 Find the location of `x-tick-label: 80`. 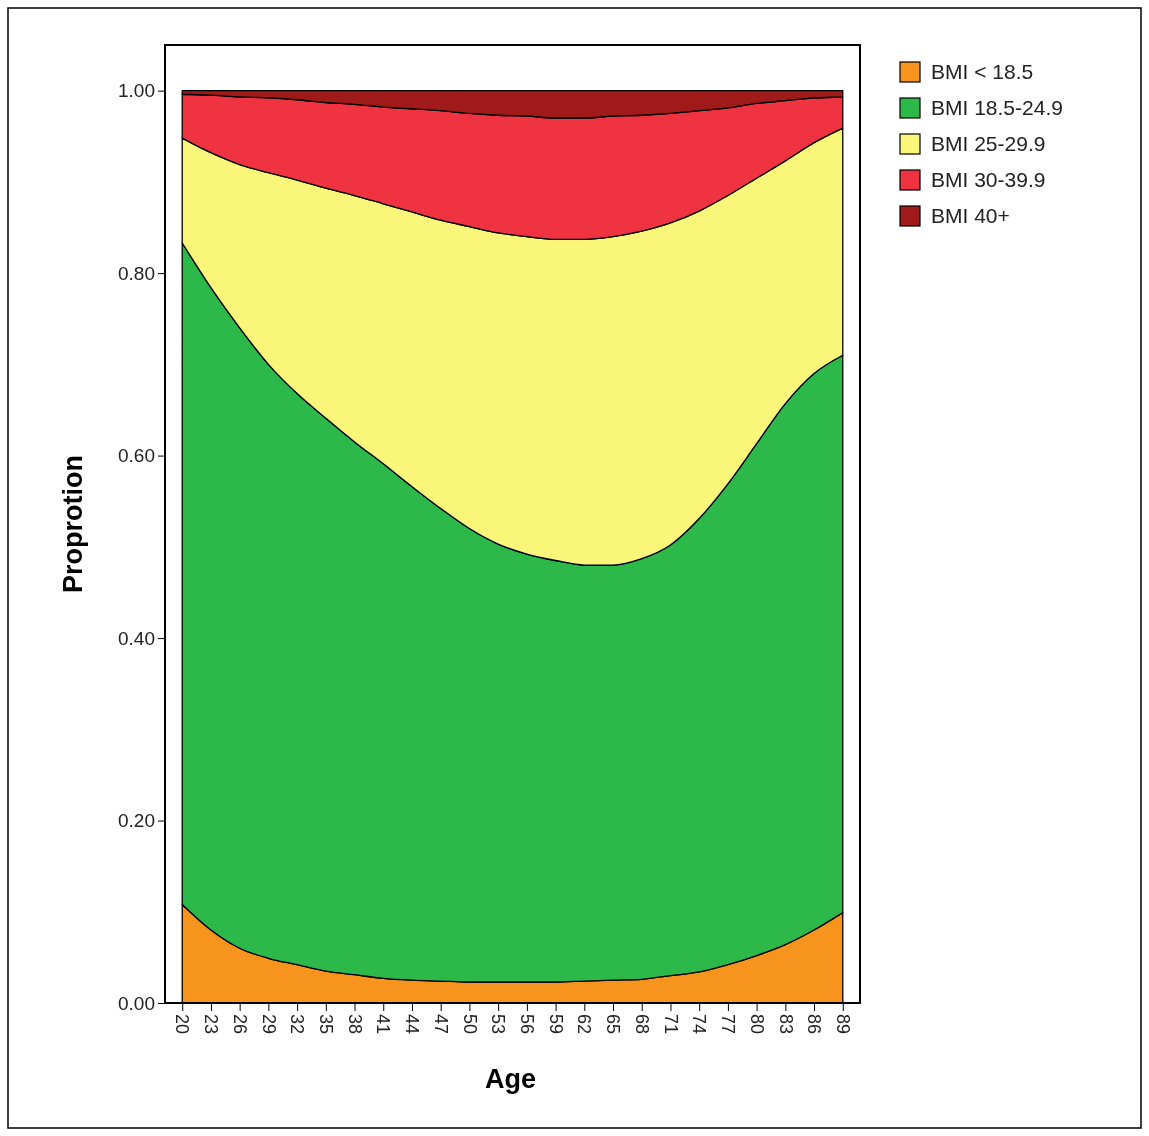

x-tick-label: 80 is located at coordinates (756, 1024).